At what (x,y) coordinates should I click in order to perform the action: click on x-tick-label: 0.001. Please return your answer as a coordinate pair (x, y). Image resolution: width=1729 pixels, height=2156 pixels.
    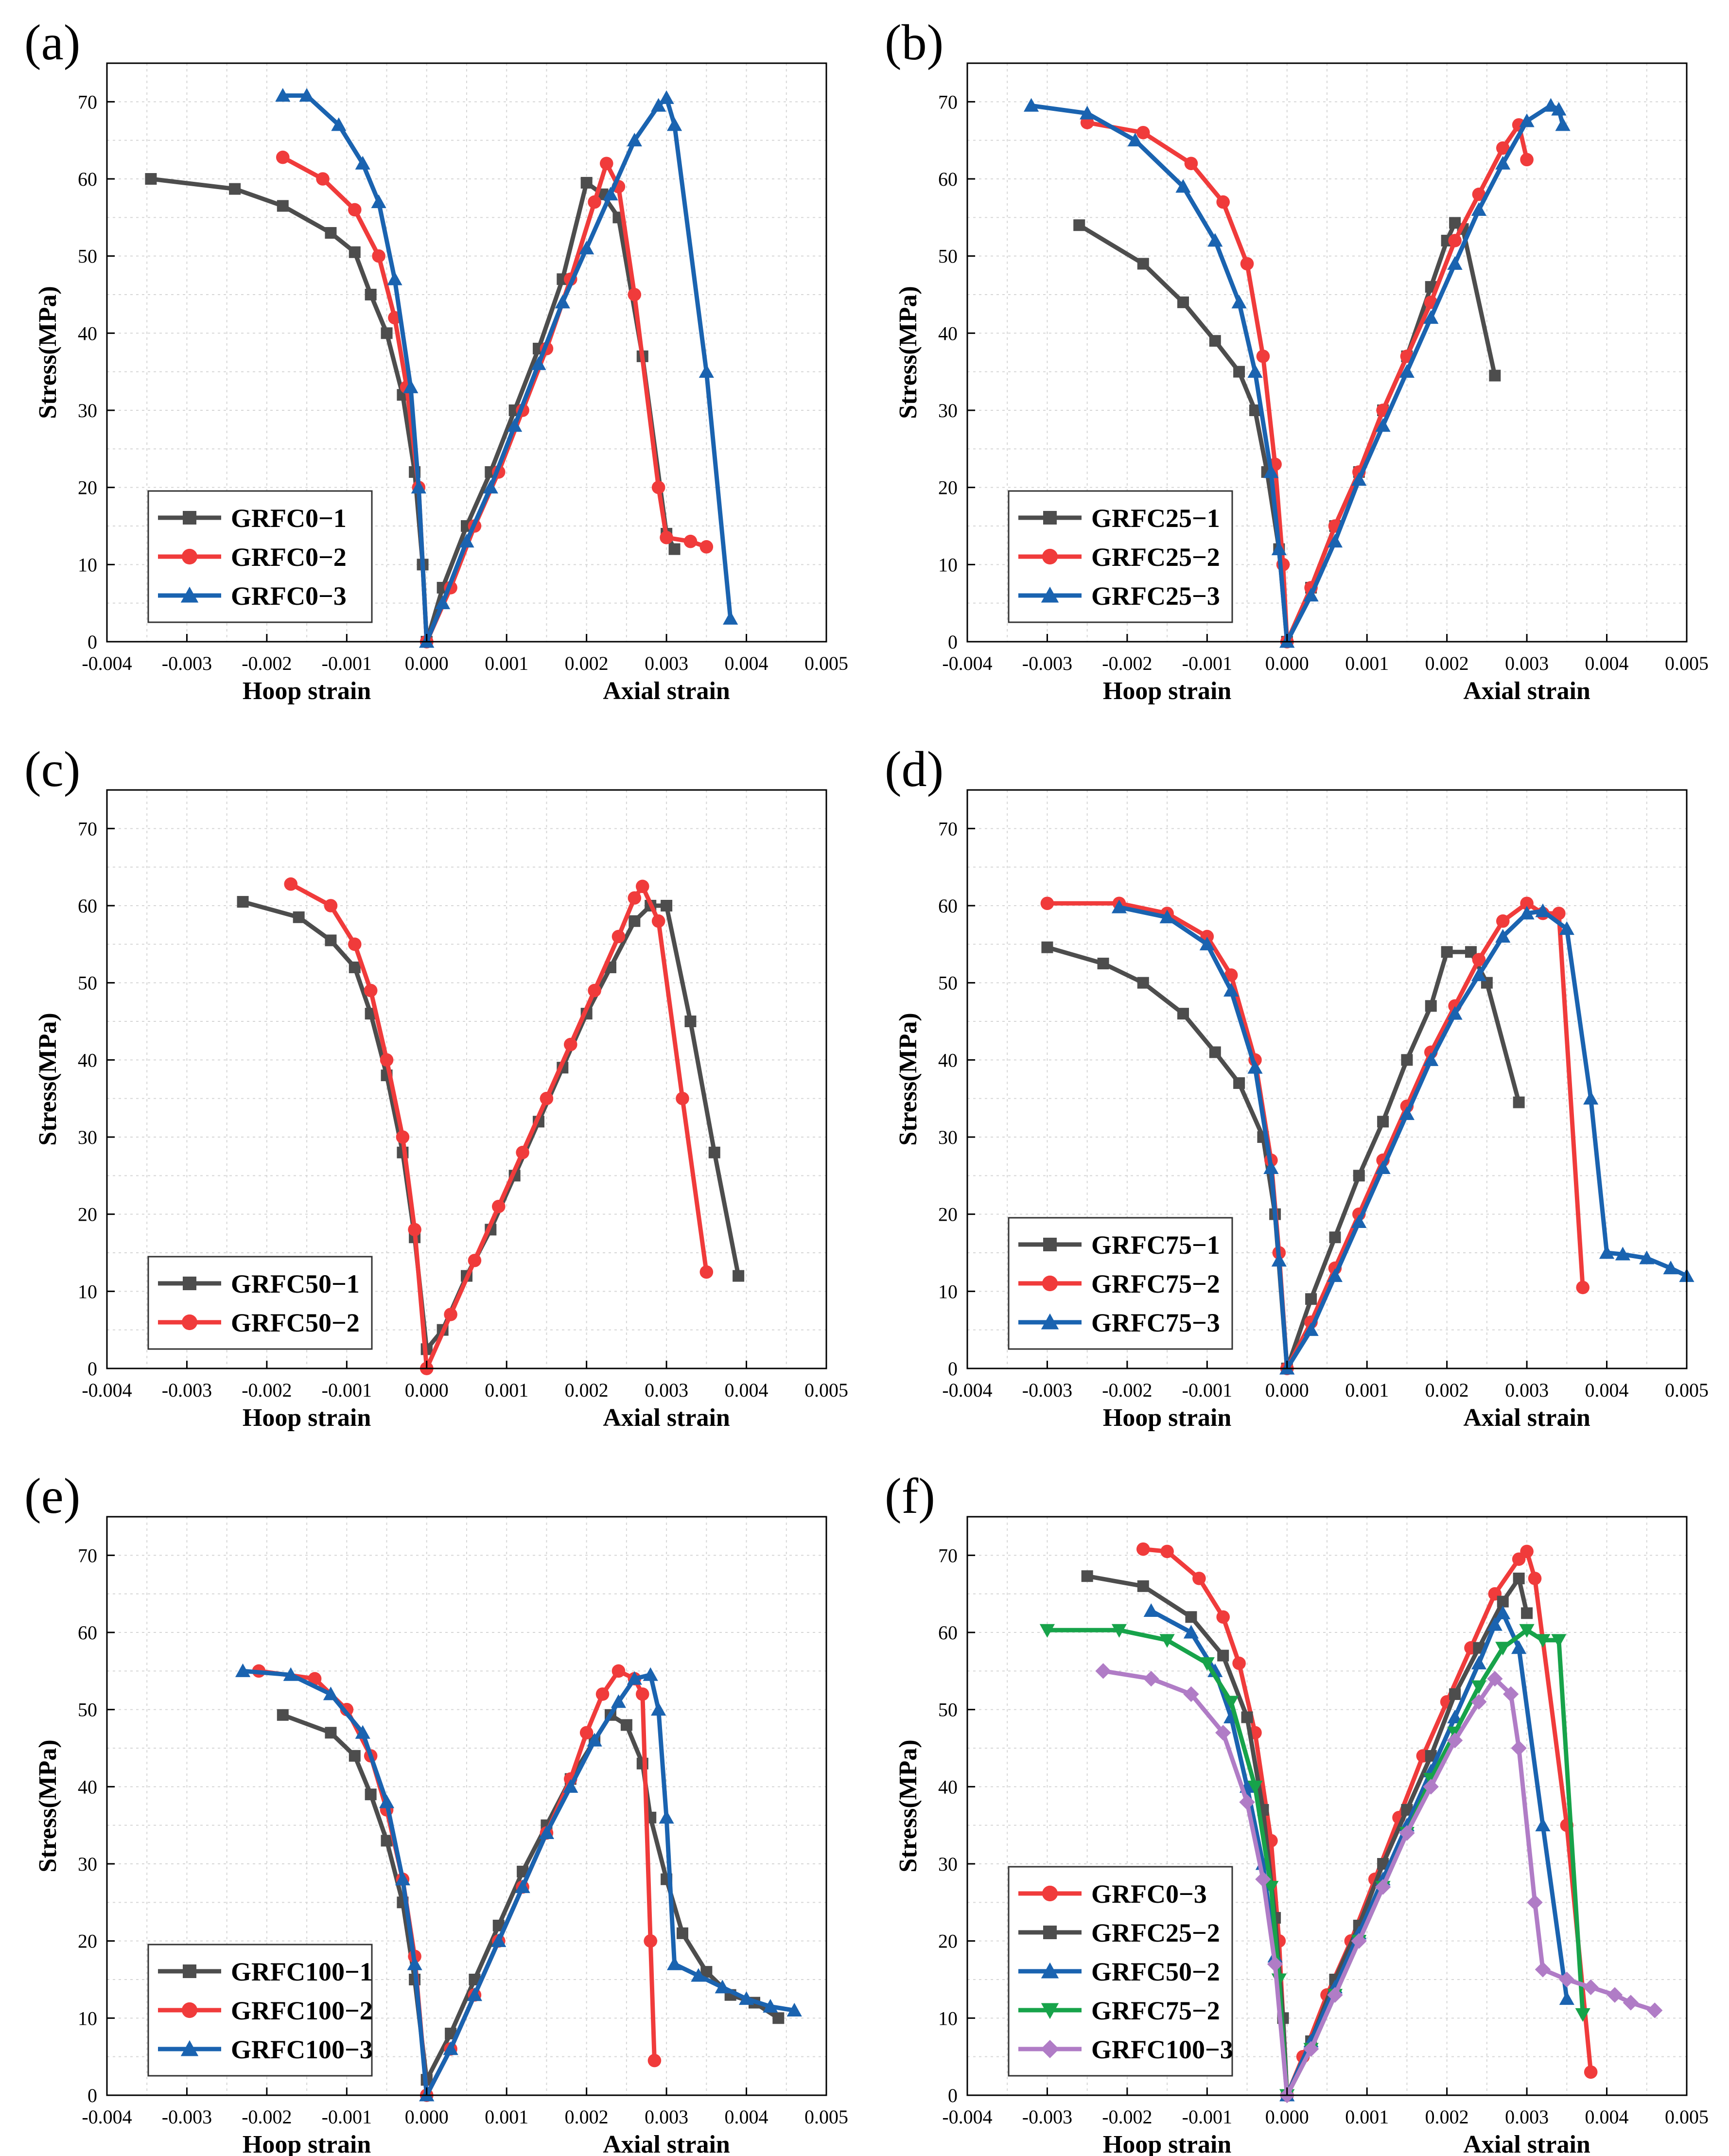
    Looking at the image, I should click on (506, 1390).